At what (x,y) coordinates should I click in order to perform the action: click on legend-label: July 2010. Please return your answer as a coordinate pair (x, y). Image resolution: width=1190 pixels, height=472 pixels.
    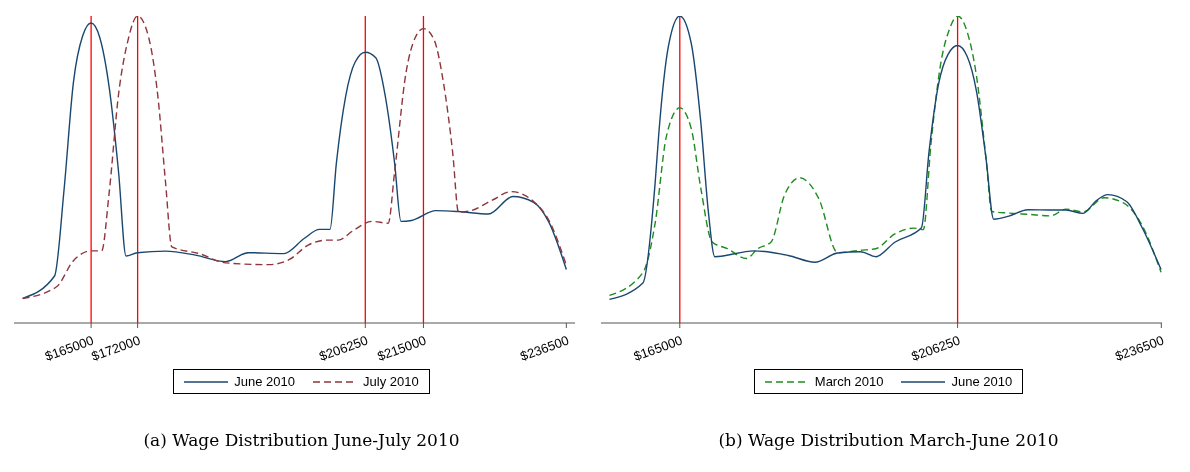
    Looking at the image, I should click on (390, 381).